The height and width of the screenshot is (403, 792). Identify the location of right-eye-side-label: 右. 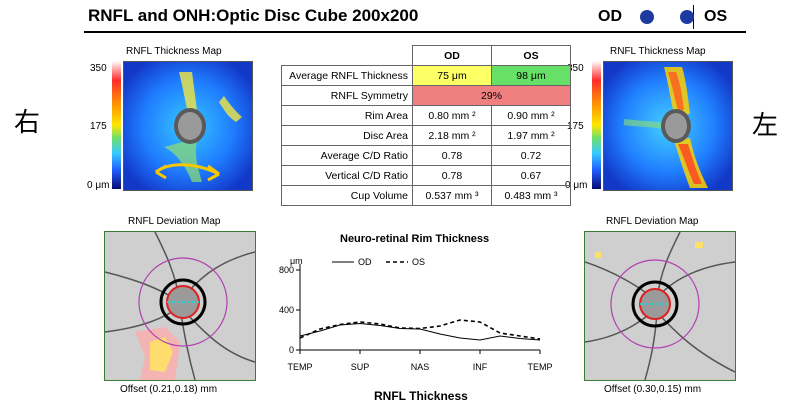
(27, 123).